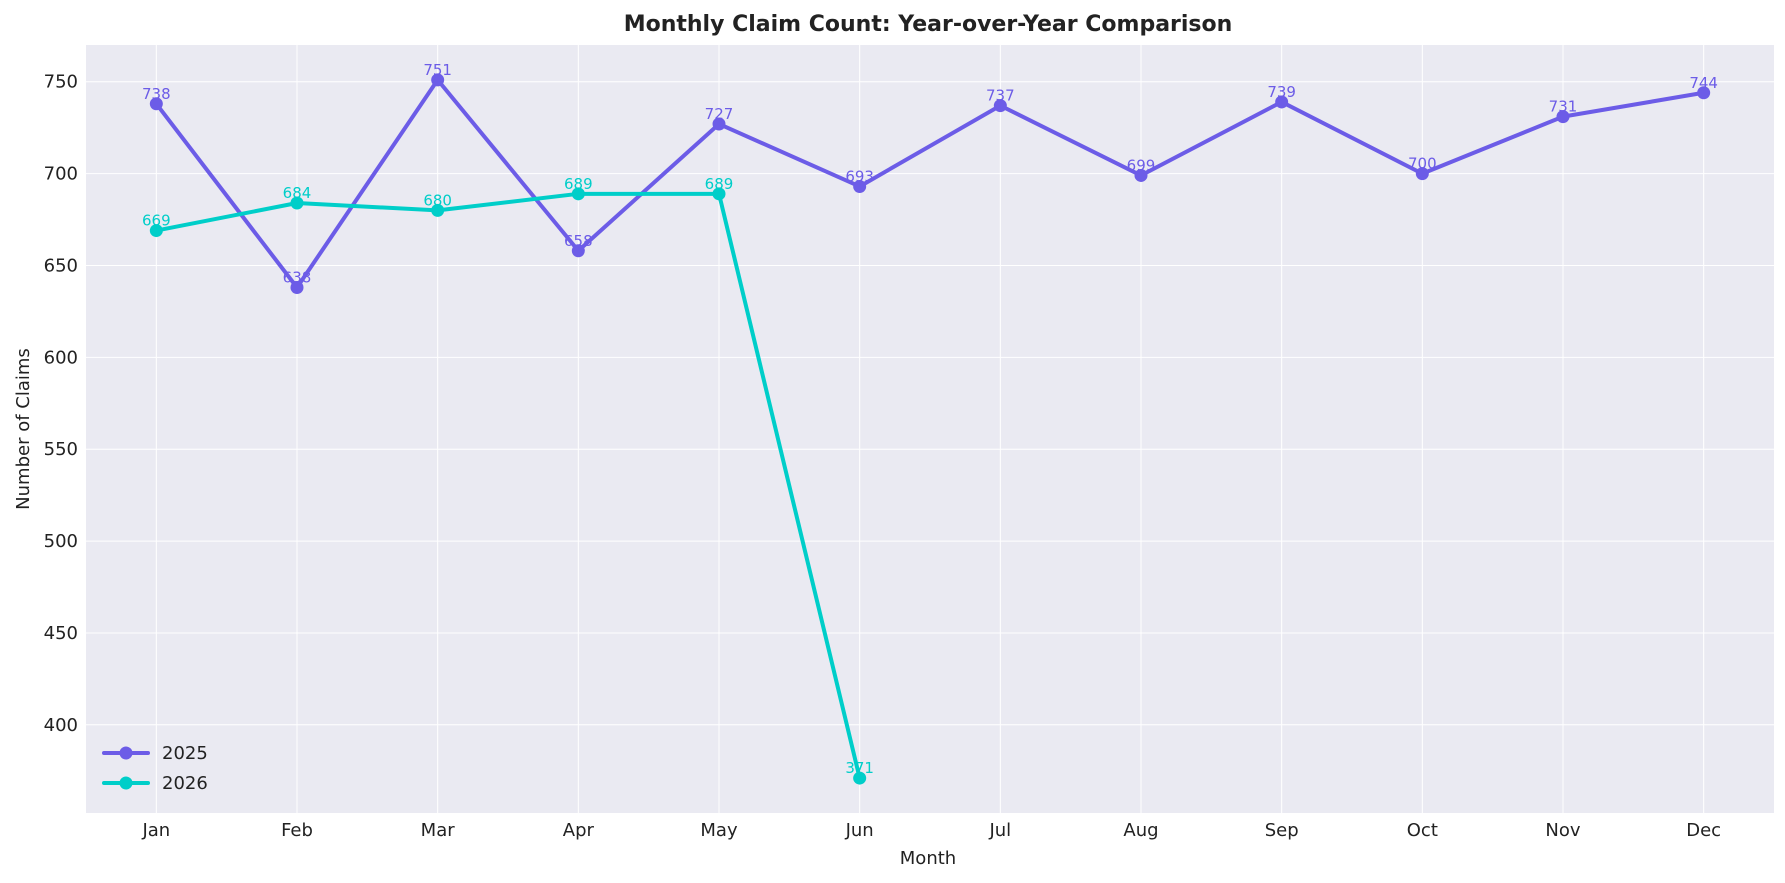  Describe the element at coordinates (719, 114) in the screenshot. I see `data-label: 727` at that location.